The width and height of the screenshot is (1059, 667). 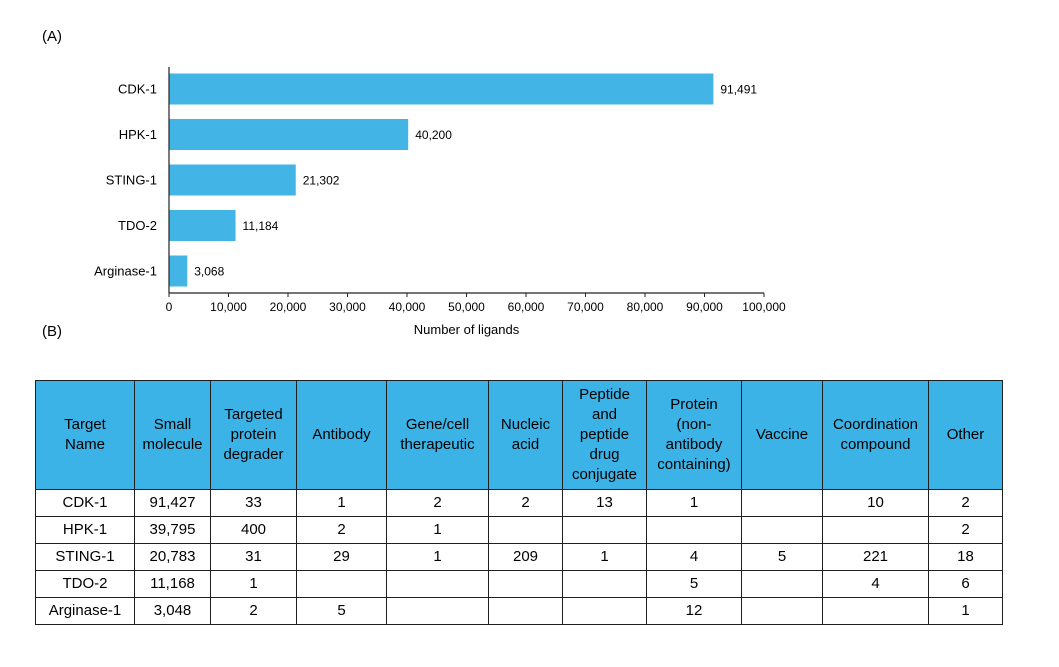 What do you see at coordinates (131, 180) in the screenshot?
I see `category-label: STING-1` at bounding box center [131, 180].